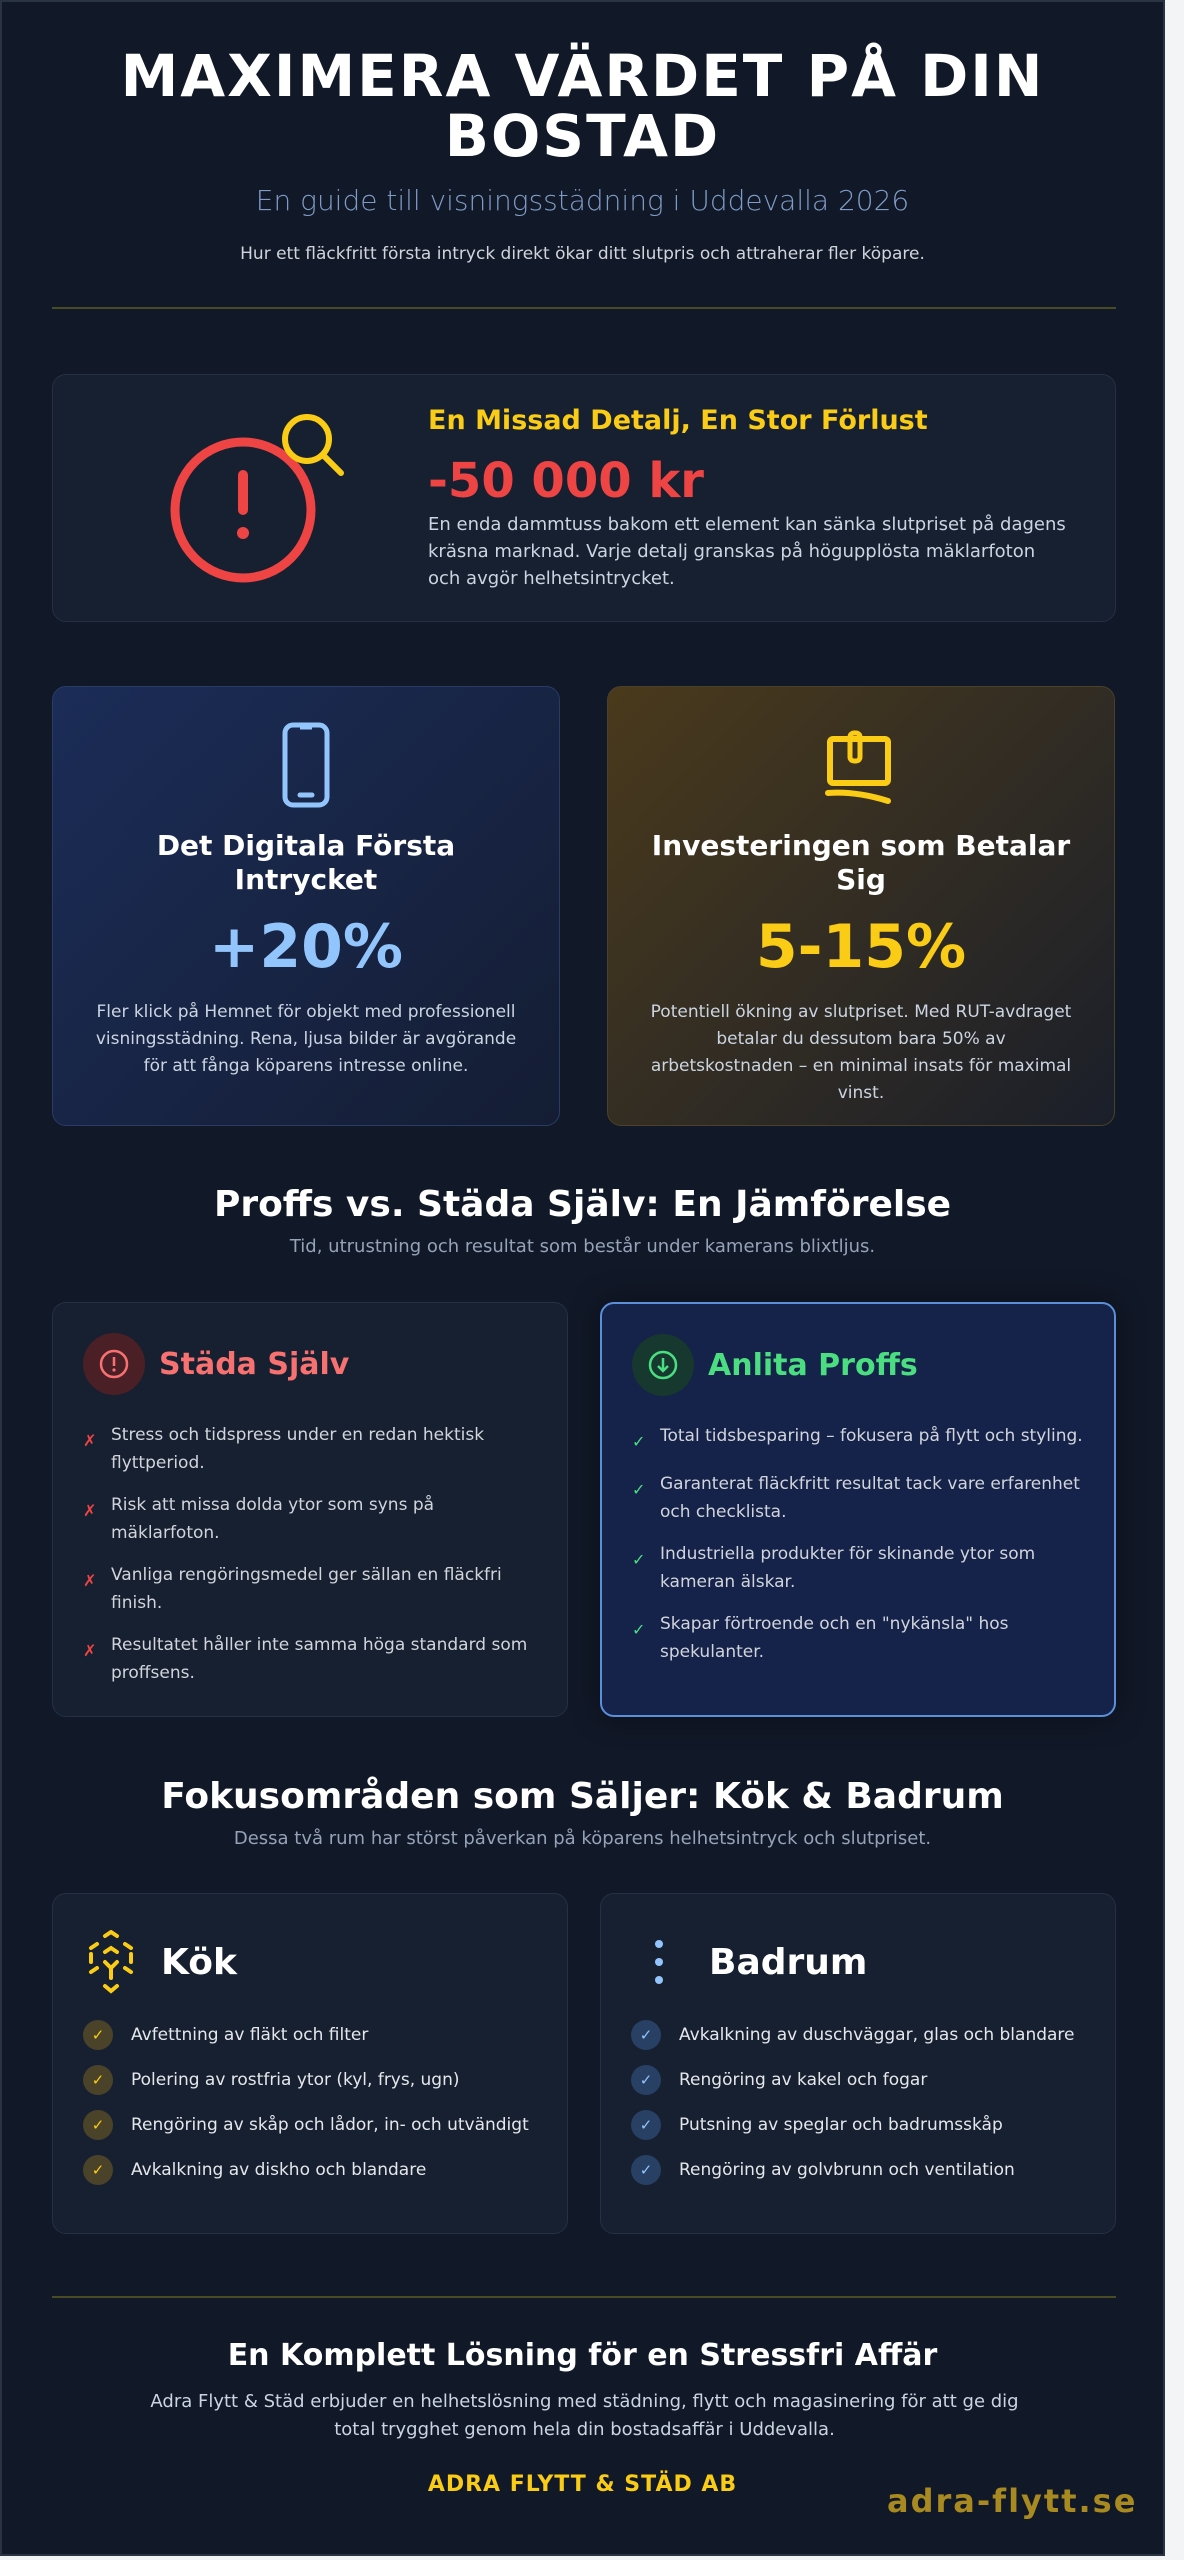 The image size is (1184, 2560). I want to click on alert-magnifier-icon, so click(257, 498).